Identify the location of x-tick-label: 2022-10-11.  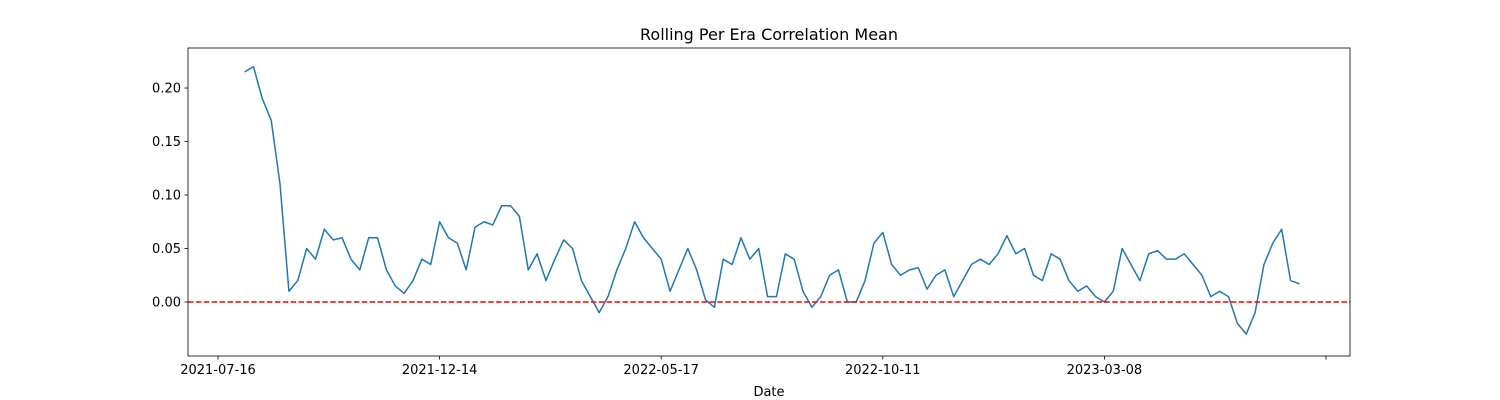
(883, 370).